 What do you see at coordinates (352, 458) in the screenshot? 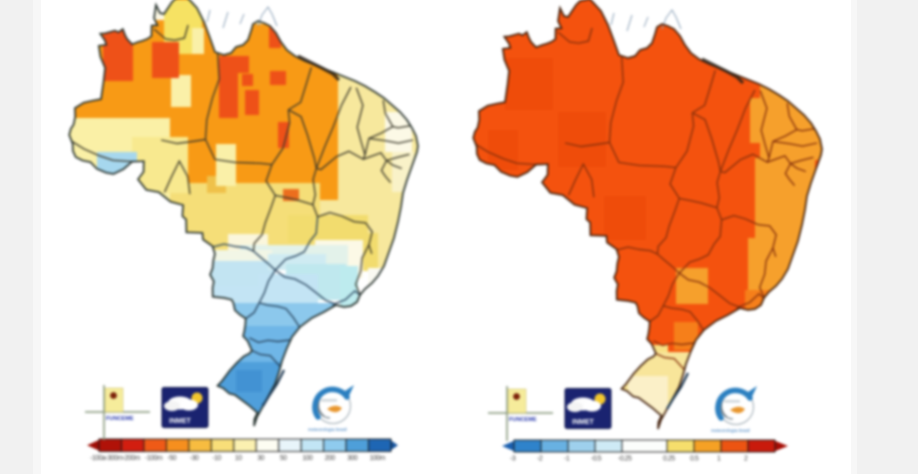
I see `svg-text: 300` at bounding box center [352, 458].